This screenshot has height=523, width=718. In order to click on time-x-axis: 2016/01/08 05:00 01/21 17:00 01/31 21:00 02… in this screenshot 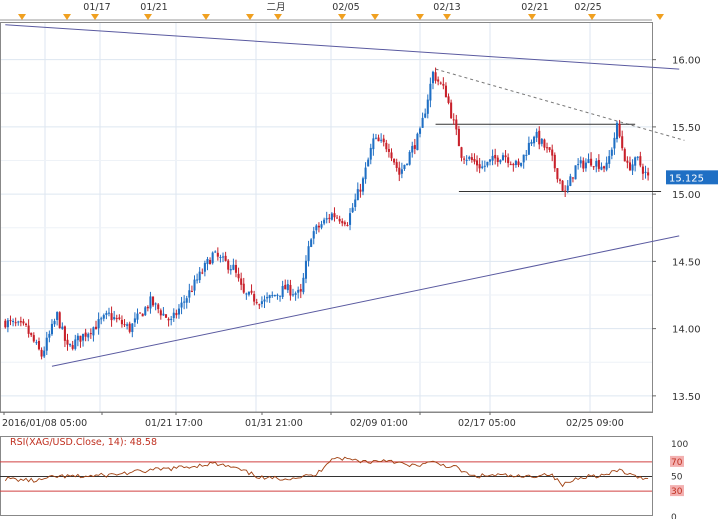, I will do `click(326, 420)`.